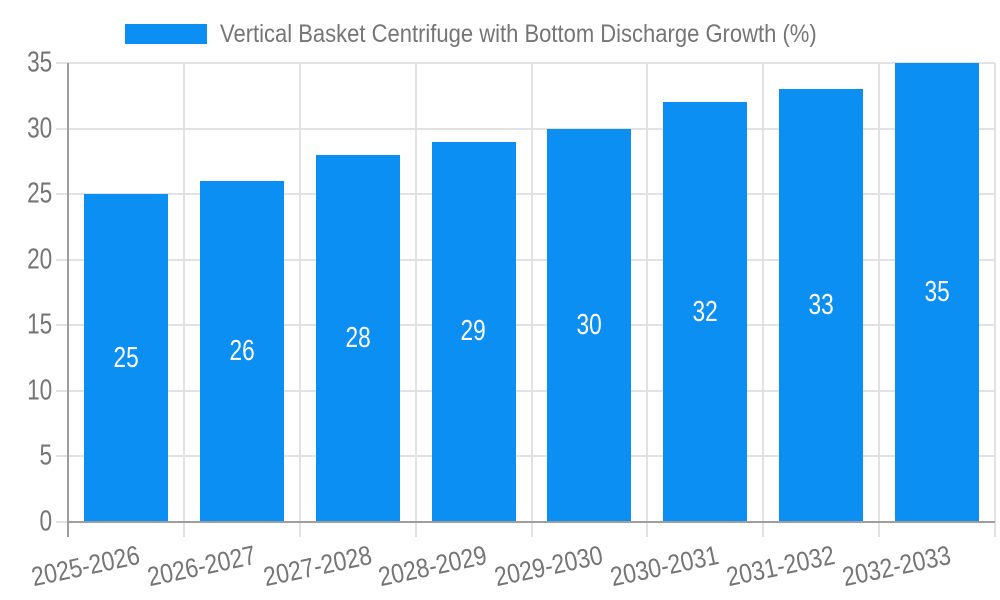 This screenshot has height=600, width=1000. I want to click on bar-value-label: 26, so click(242, 351).